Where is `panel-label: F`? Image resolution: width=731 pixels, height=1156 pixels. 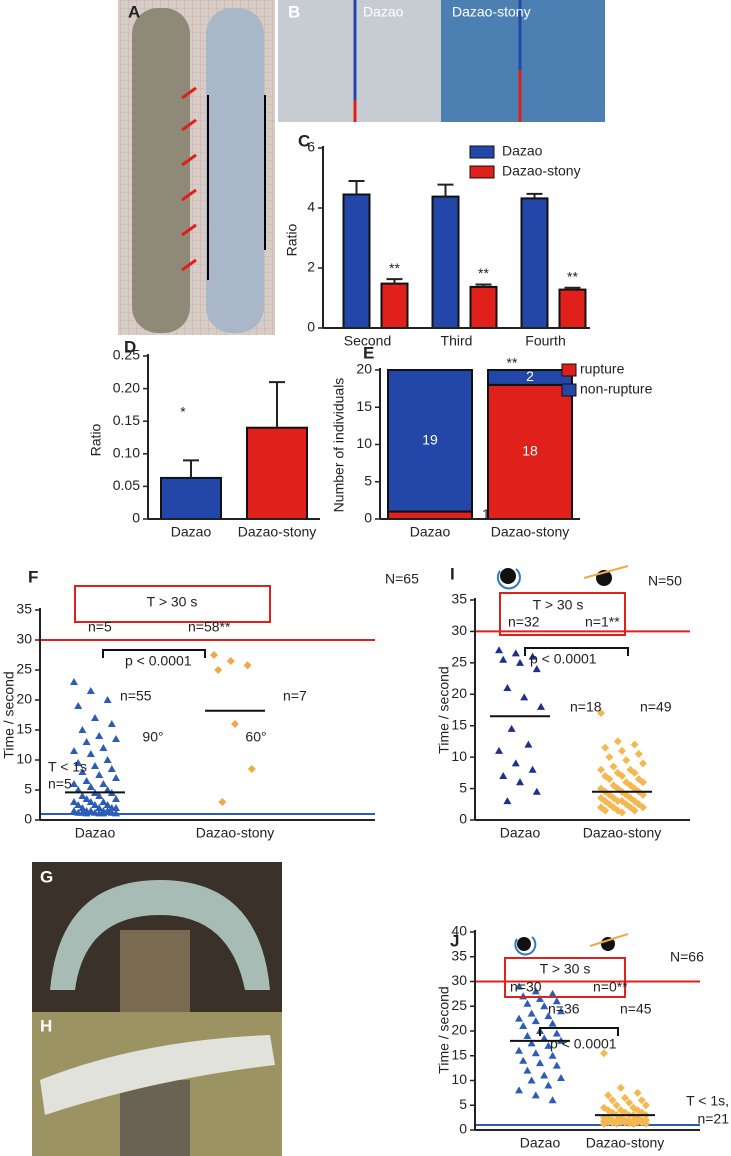
panel-label: F is located at coordinates (33, 576).